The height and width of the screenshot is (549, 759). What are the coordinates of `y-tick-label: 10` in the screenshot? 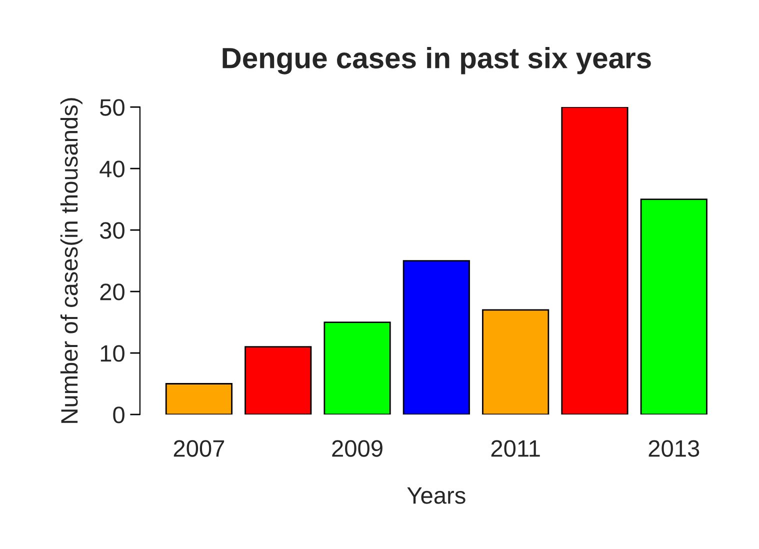 It's located at (112, 353).